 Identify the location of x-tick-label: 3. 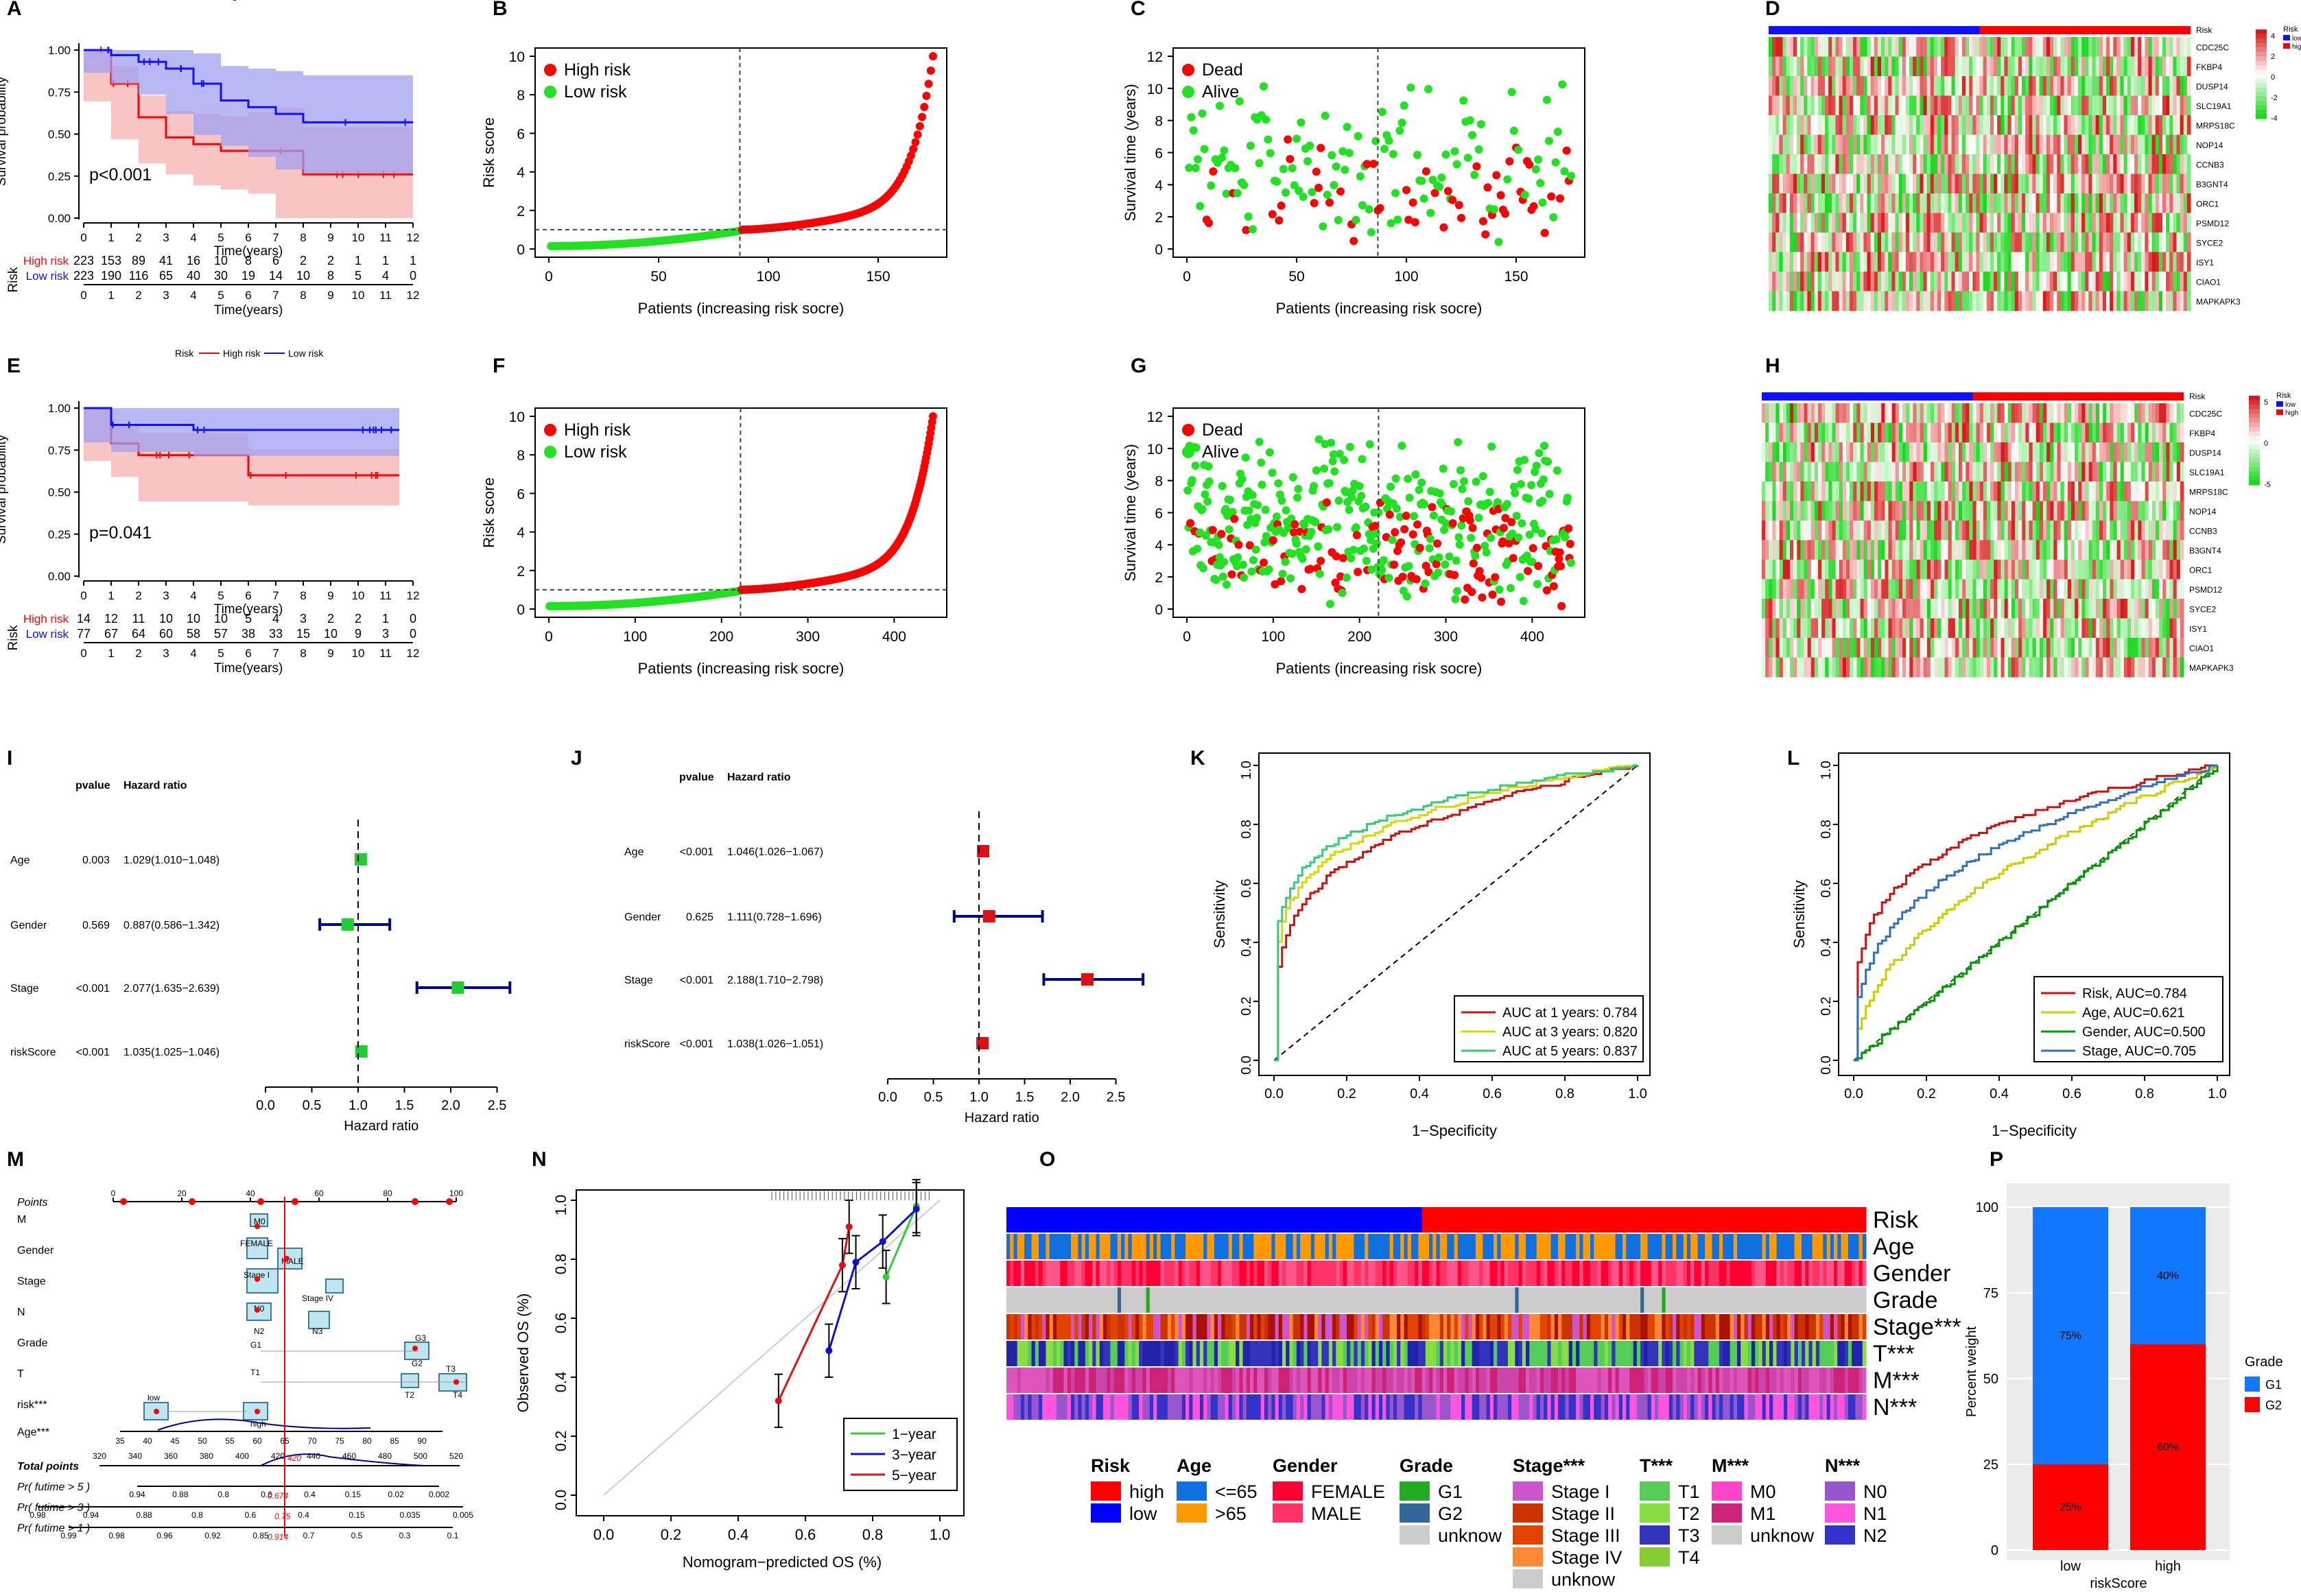
(166, 238).